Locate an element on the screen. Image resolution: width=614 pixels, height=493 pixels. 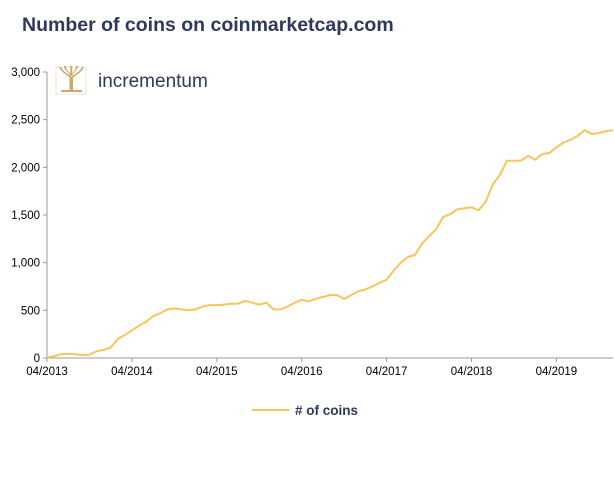
y-tick-label: 0 is located at coordinates (37, 359).